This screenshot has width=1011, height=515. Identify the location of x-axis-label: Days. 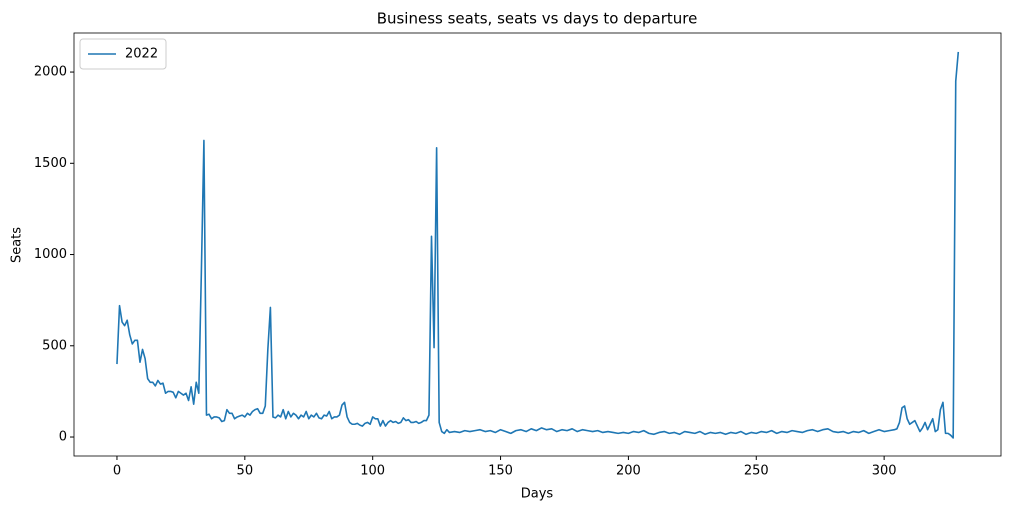
(537, 494).